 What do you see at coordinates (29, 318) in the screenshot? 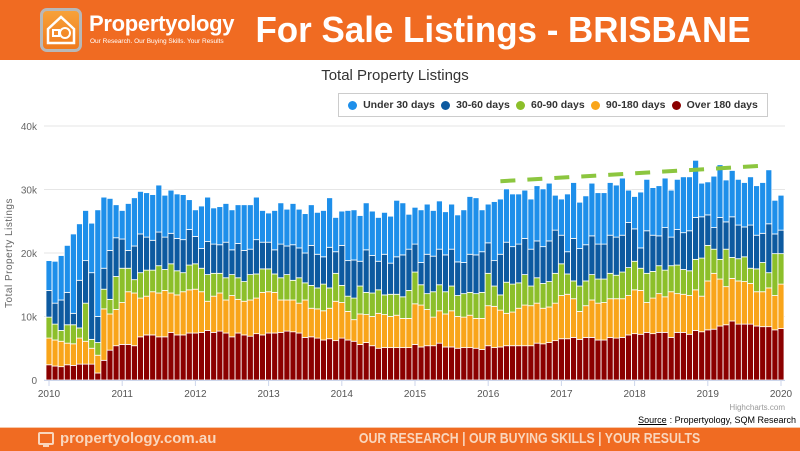
I see `y-tick-label: 10k` at bounding box center [29, 318].